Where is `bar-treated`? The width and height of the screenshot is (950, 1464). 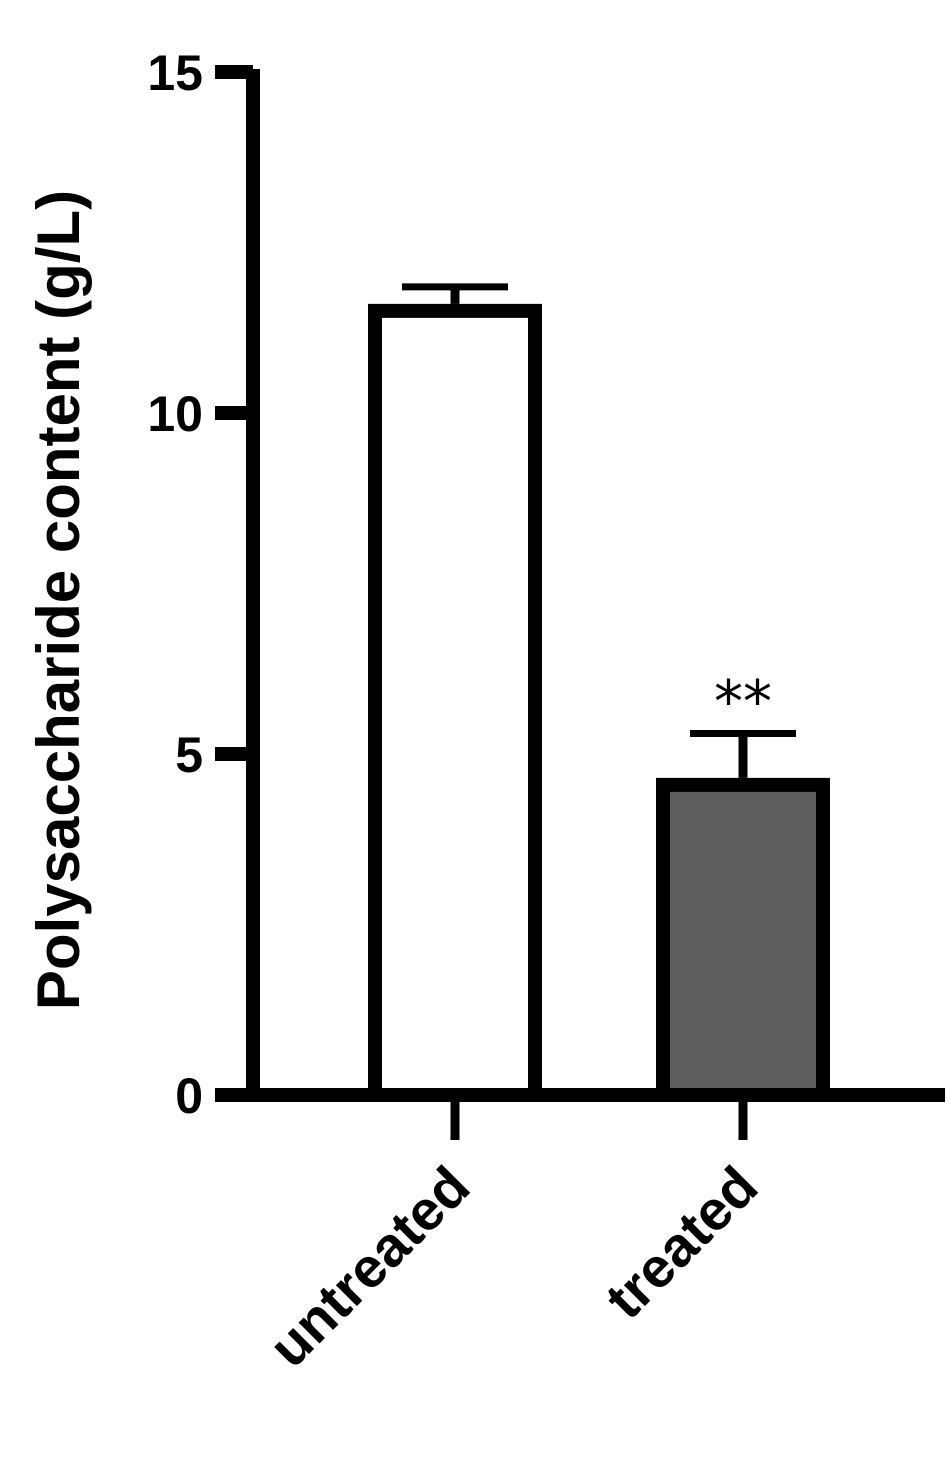 bar-treated is located at coordinates (743, 939).